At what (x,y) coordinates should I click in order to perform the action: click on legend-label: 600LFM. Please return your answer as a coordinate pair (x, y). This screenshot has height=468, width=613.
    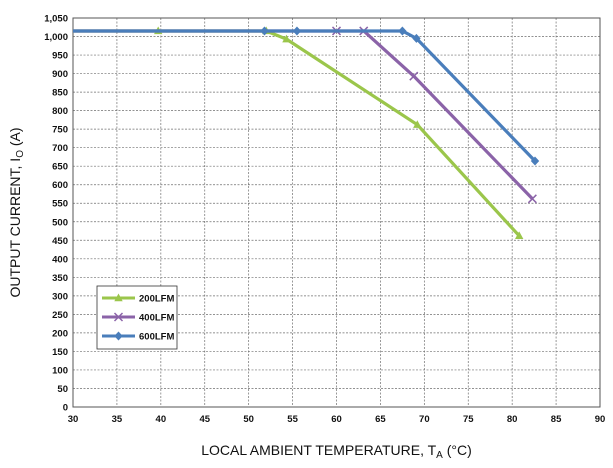
    Looking at the image, I should click on (156, 337).